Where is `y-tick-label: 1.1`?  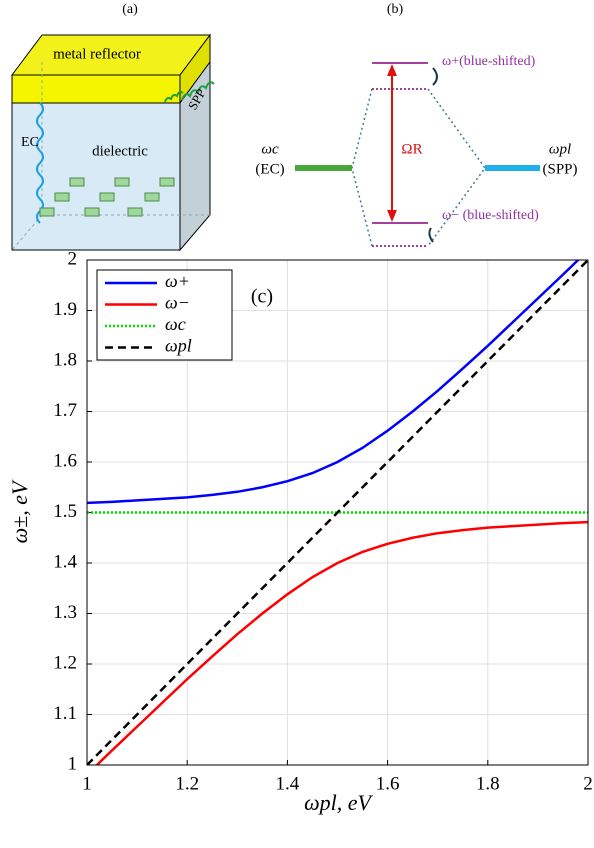
y-tick-label: 1.1 is located at coordinates (65, 713).